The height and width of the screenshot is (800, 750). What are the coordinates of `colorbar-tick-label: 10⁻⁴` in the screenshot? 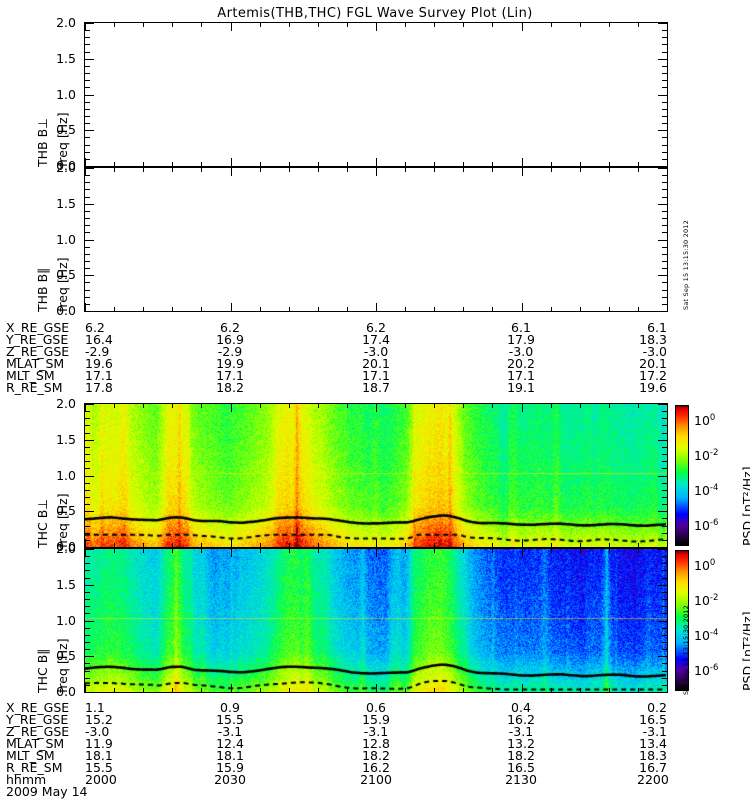 It's located at (706, 491).